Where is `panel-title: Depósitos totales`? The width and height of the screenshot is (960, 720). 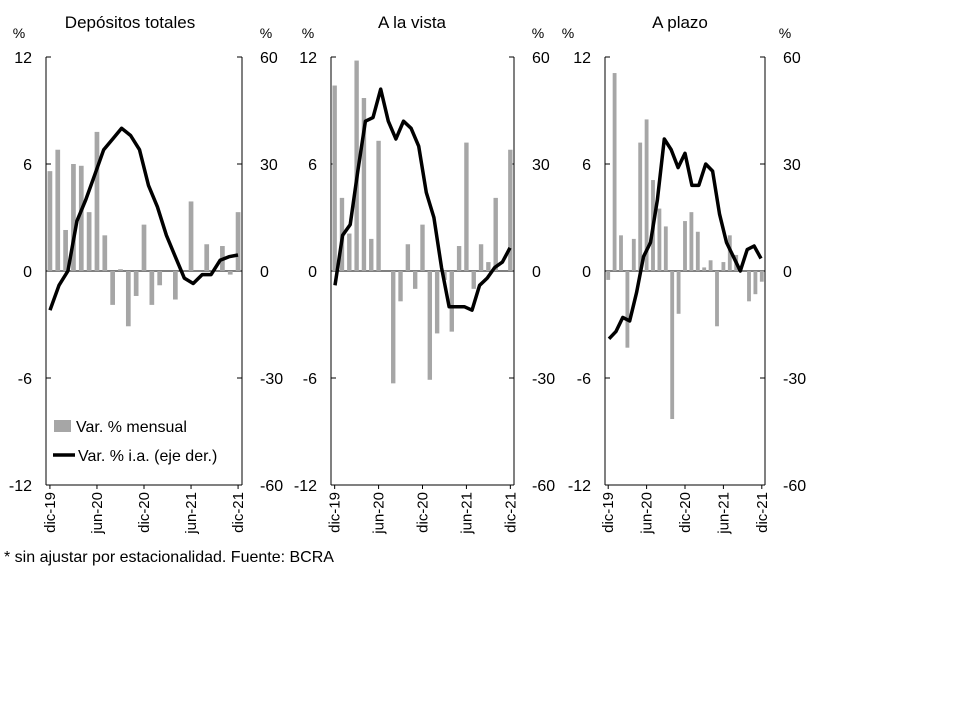
panel-title: Depósitos totales is located at coordinates (130, 22).